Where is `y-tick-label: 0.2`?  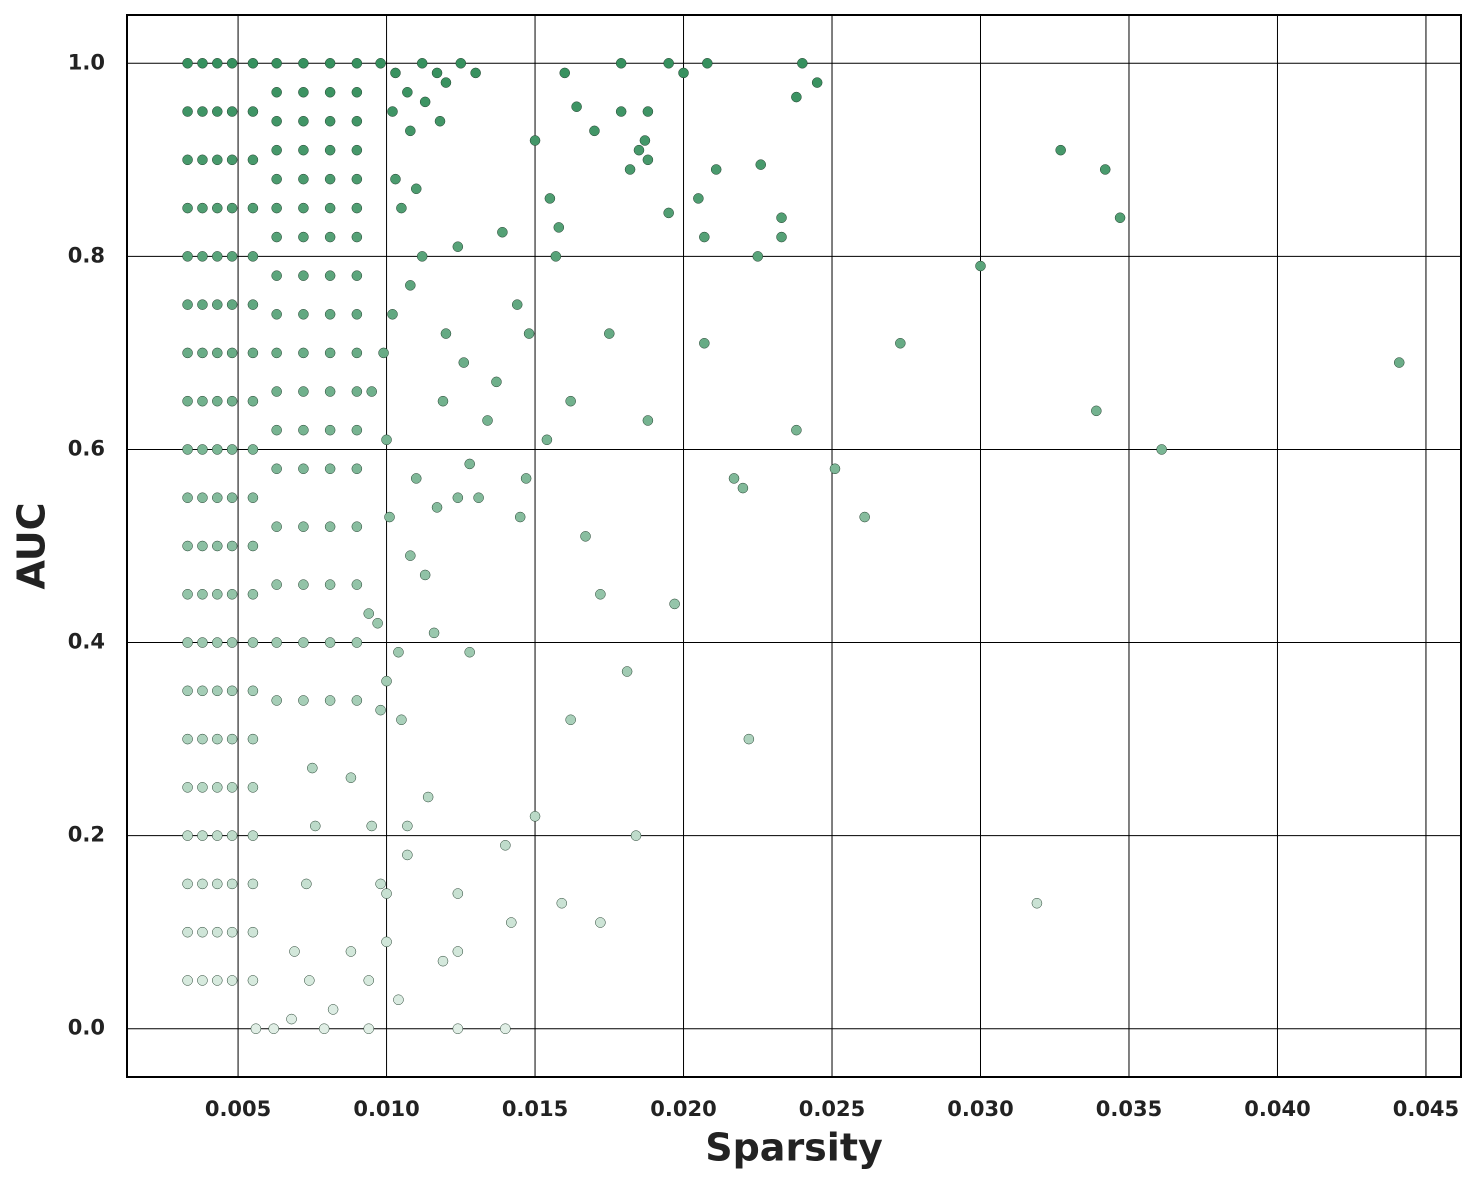 y-tick-label: 0.2 is located at coordinates (86, 835).